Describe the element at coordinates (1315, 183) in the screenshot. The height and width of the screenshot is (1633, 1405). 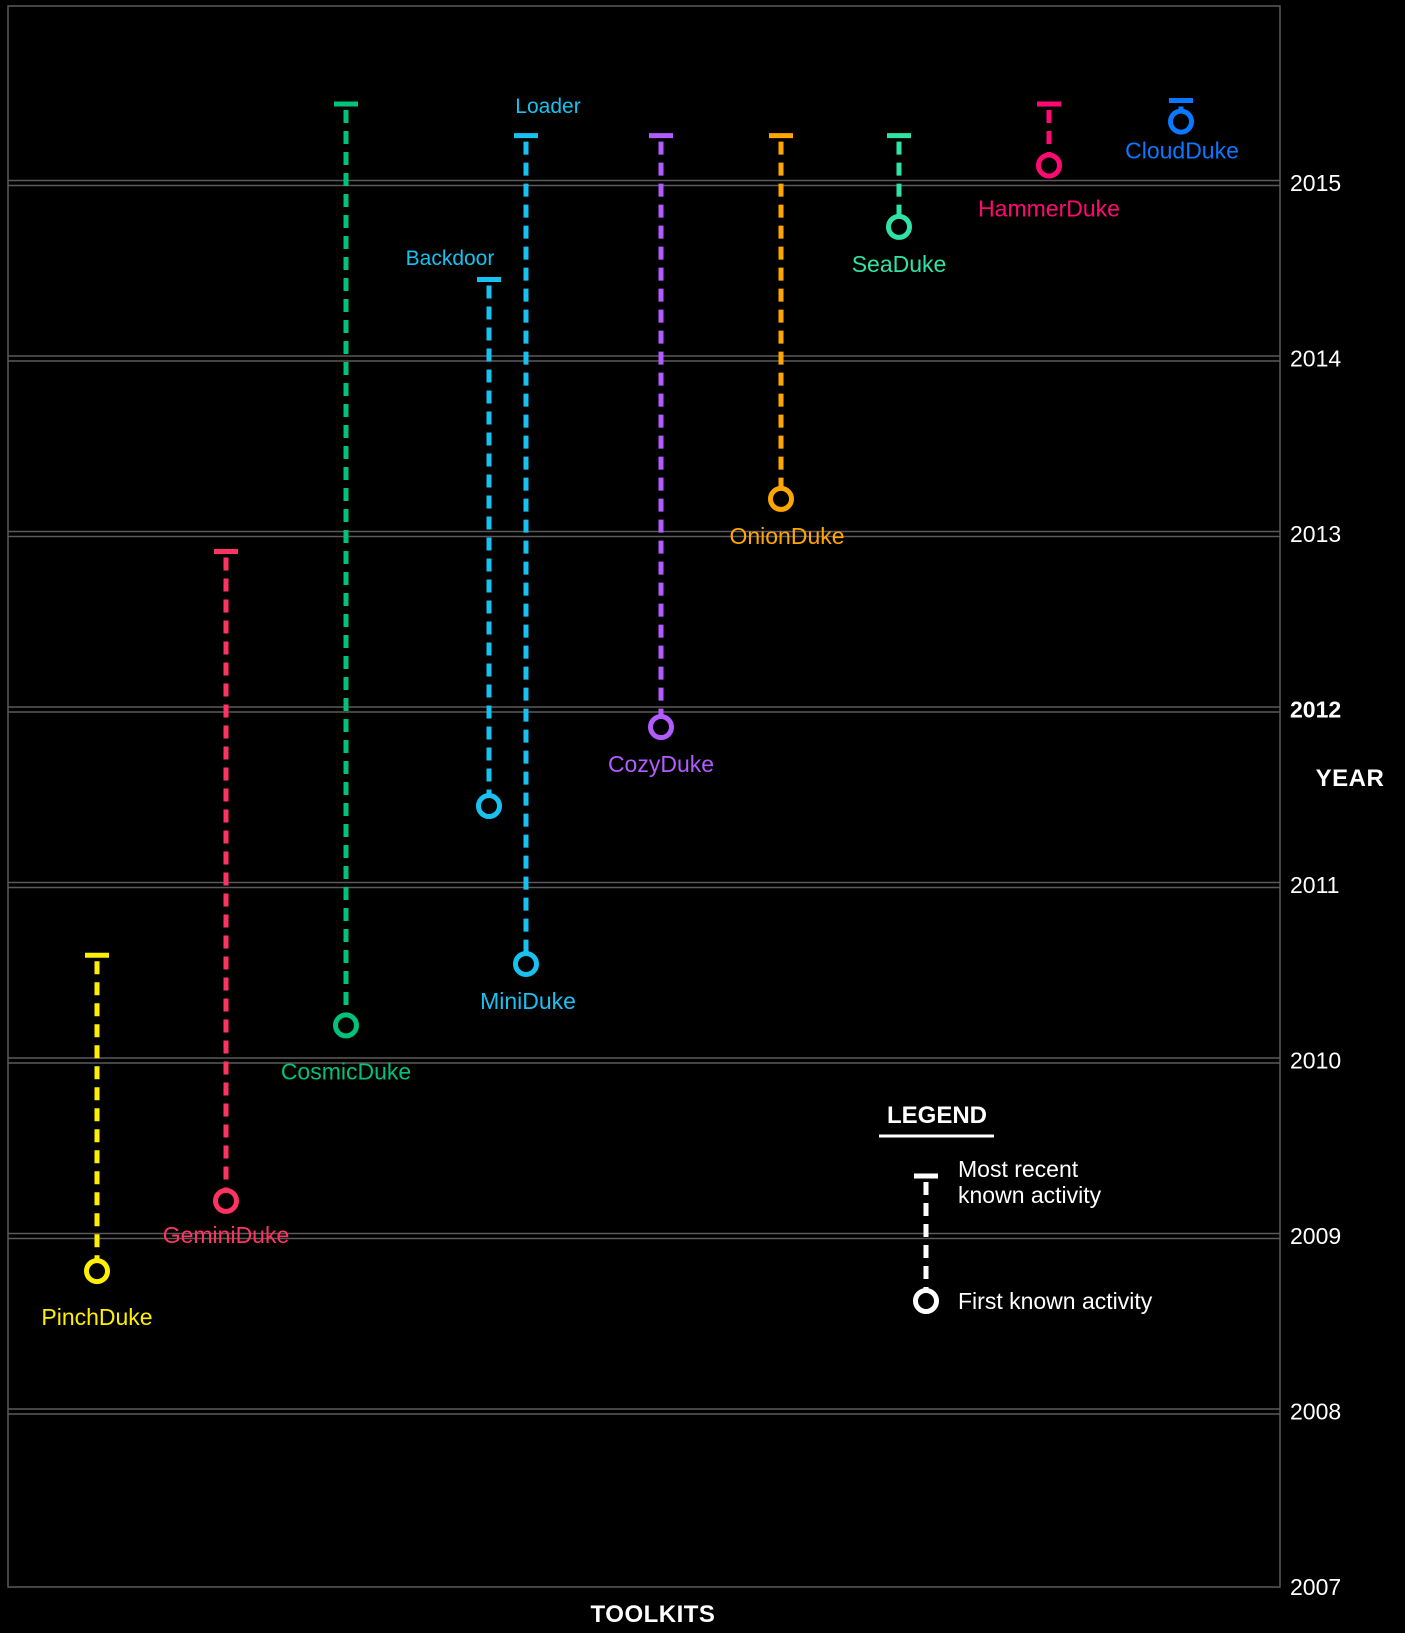
I see `year-tick-label: 2015` at that location.